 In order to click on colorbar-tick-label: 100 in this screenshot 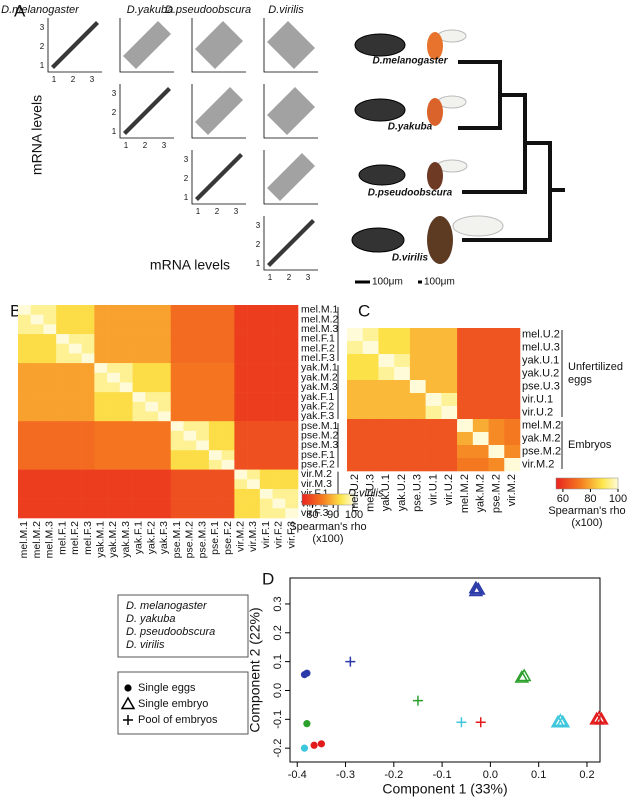, I will do `click(354, 515)`.